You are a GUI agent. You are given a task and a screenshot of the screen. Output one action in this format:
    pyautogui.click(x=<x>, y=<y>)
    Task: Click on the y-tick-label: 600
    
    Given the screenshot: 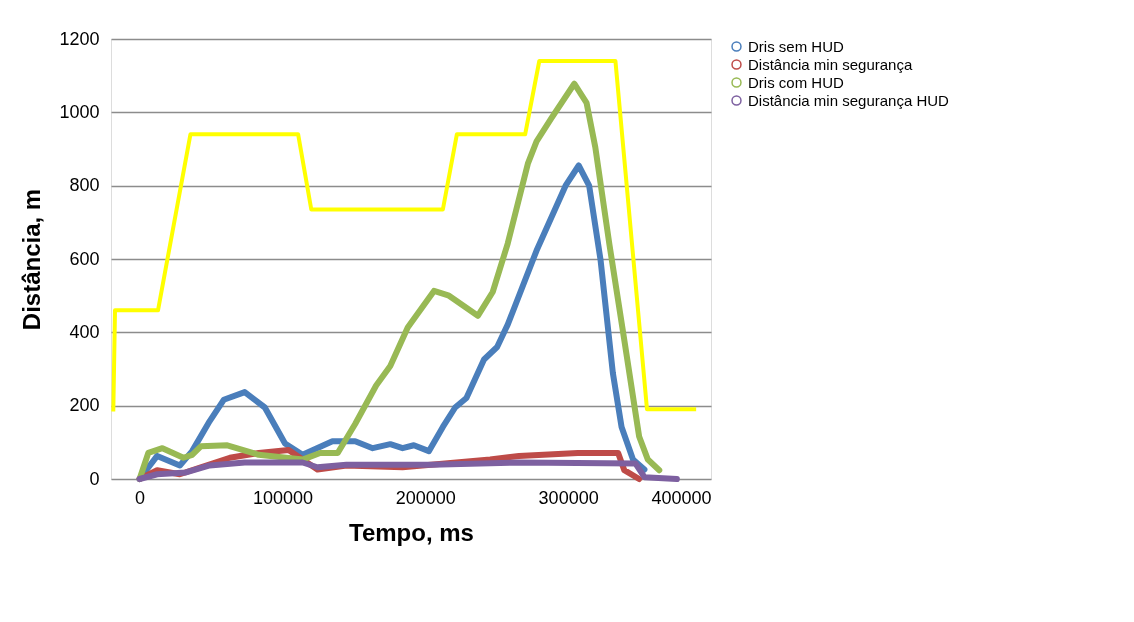 What is the action you would take?
    pyautogui.click(x=84, y=258)
    